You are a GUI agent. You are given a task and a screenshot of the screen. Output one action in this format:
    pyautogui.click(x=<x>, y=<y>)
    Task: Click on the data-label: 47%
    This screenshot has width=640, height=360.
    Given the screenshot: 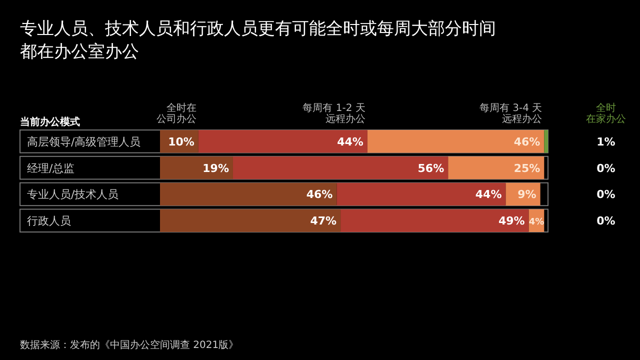 What is the action you would take?
    pyautogui.click(x=323, y=221)
    